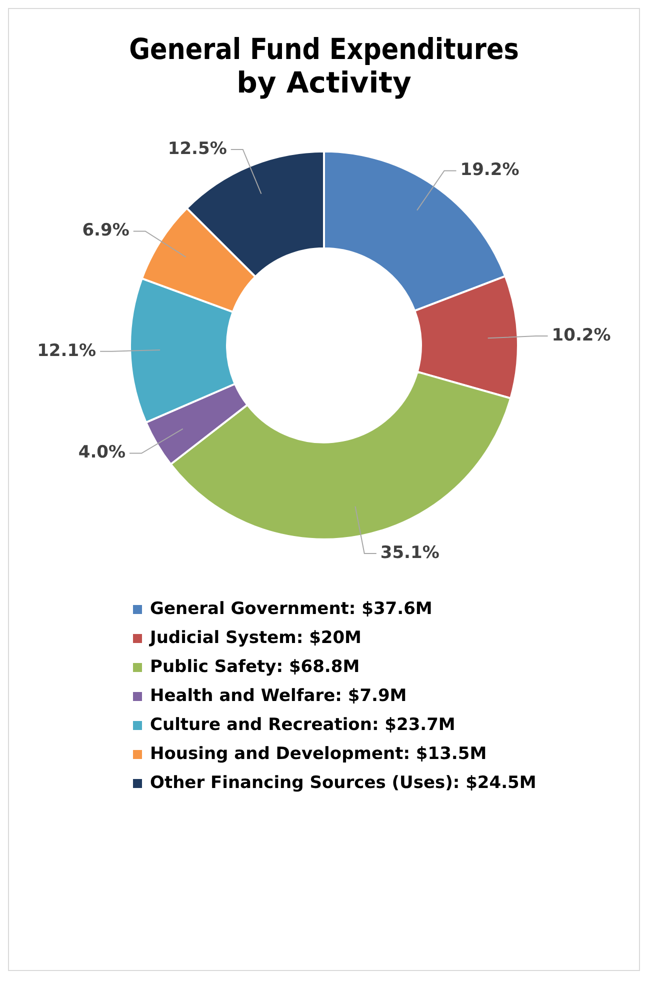 This screenshot has height=981, width=650. I want to click on data-label: 35.1%, so click(410, 552).